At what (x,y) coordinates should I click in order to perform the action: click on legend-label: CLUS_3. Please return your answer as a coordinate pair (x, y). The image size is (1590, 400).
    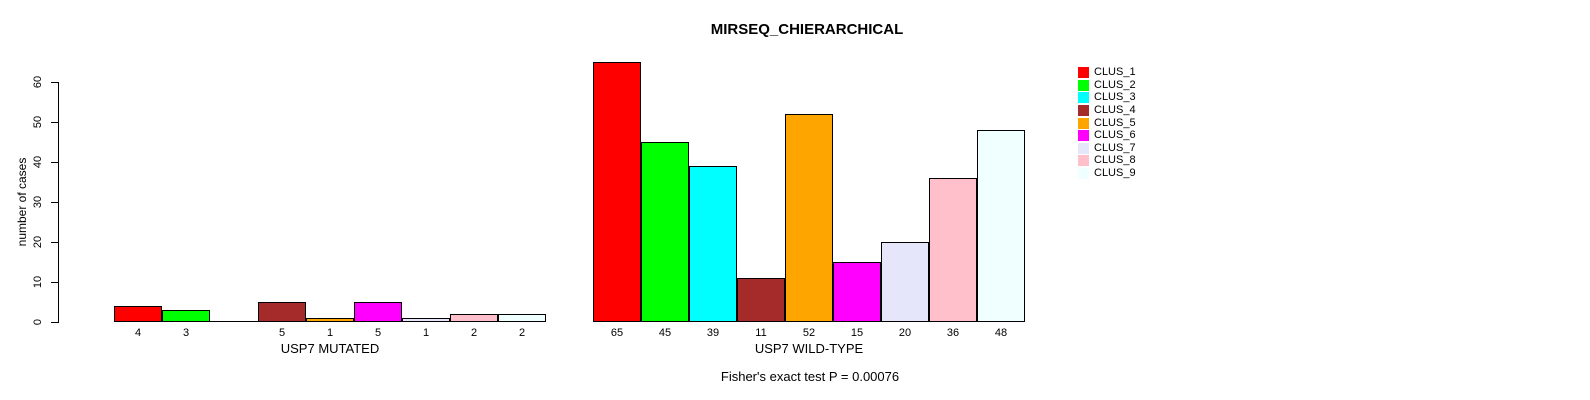
    Looking at the image, I should click on (1115, 97).